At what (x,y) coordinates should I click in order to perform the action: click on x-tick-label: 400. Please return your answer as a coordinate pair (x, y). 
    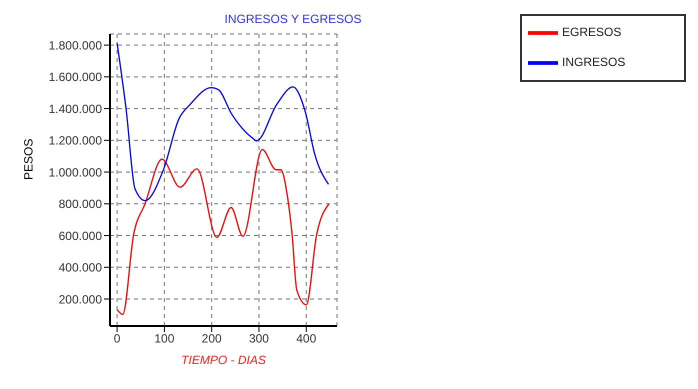
    Looking at the image, I should click on (306, 339).